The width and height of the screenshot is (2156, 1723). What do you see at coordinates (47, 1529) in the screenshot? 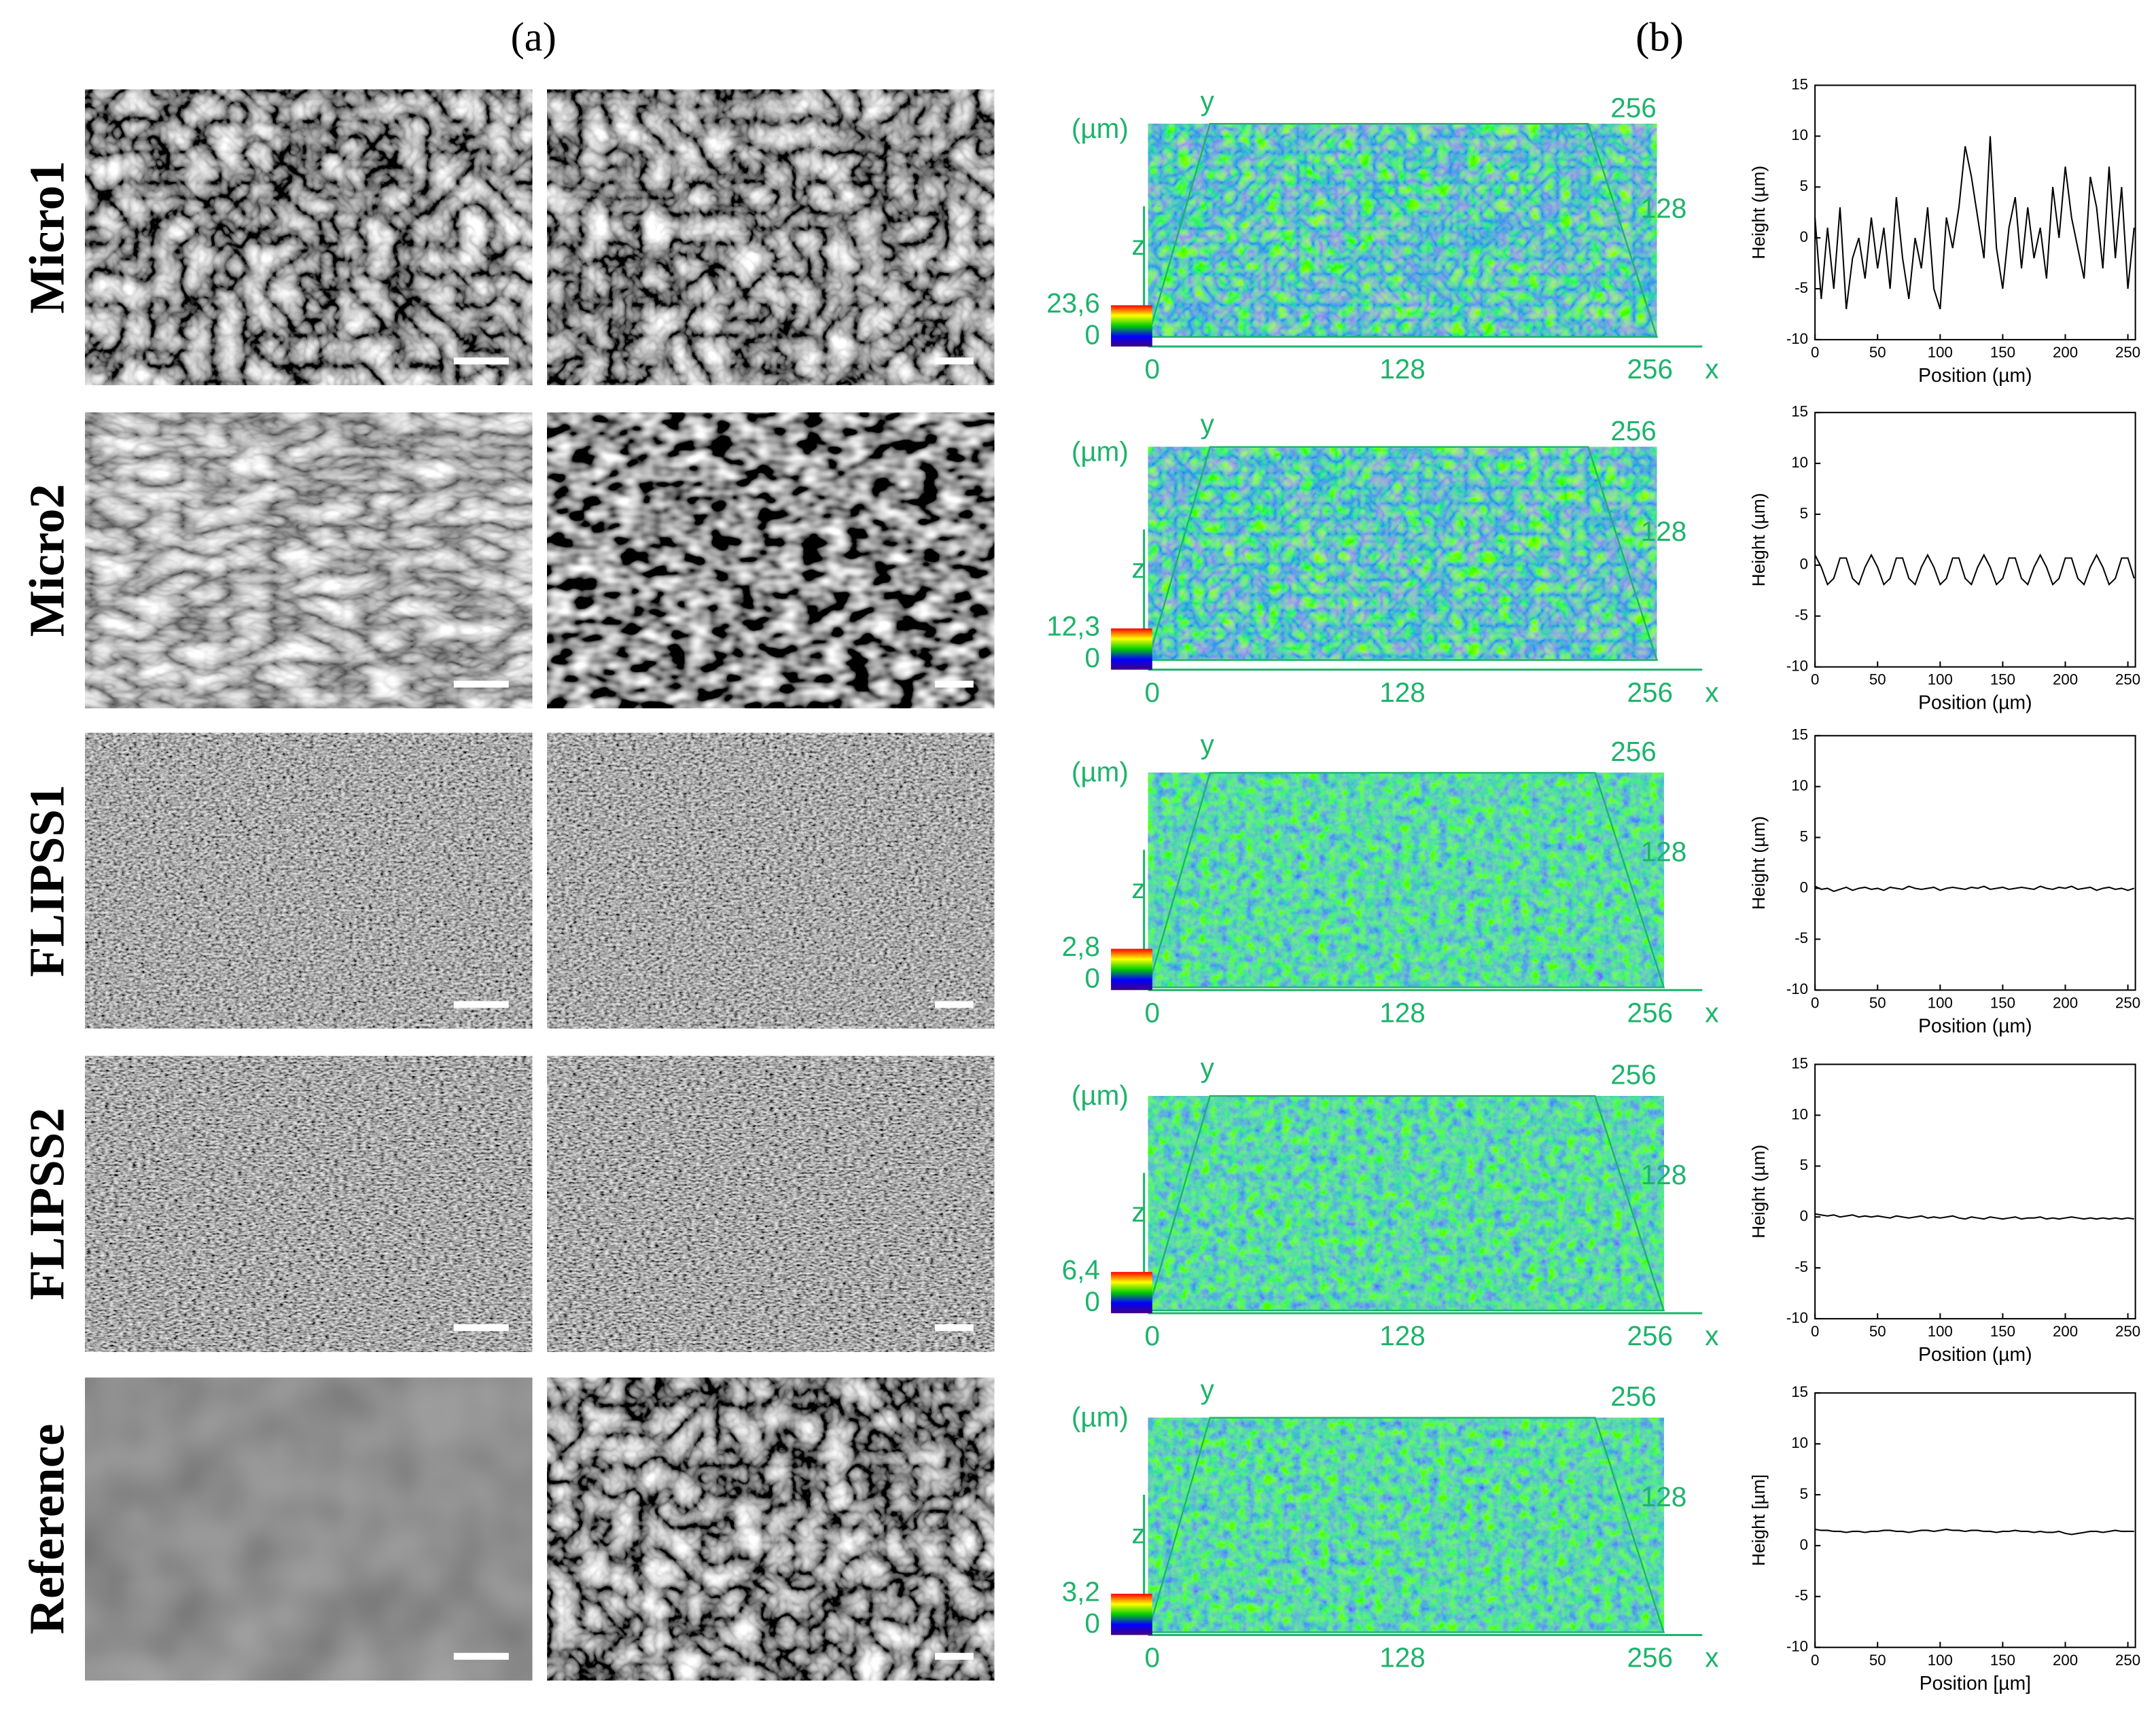
I see `row-label: Reference` at bounding box center [47, 1529].